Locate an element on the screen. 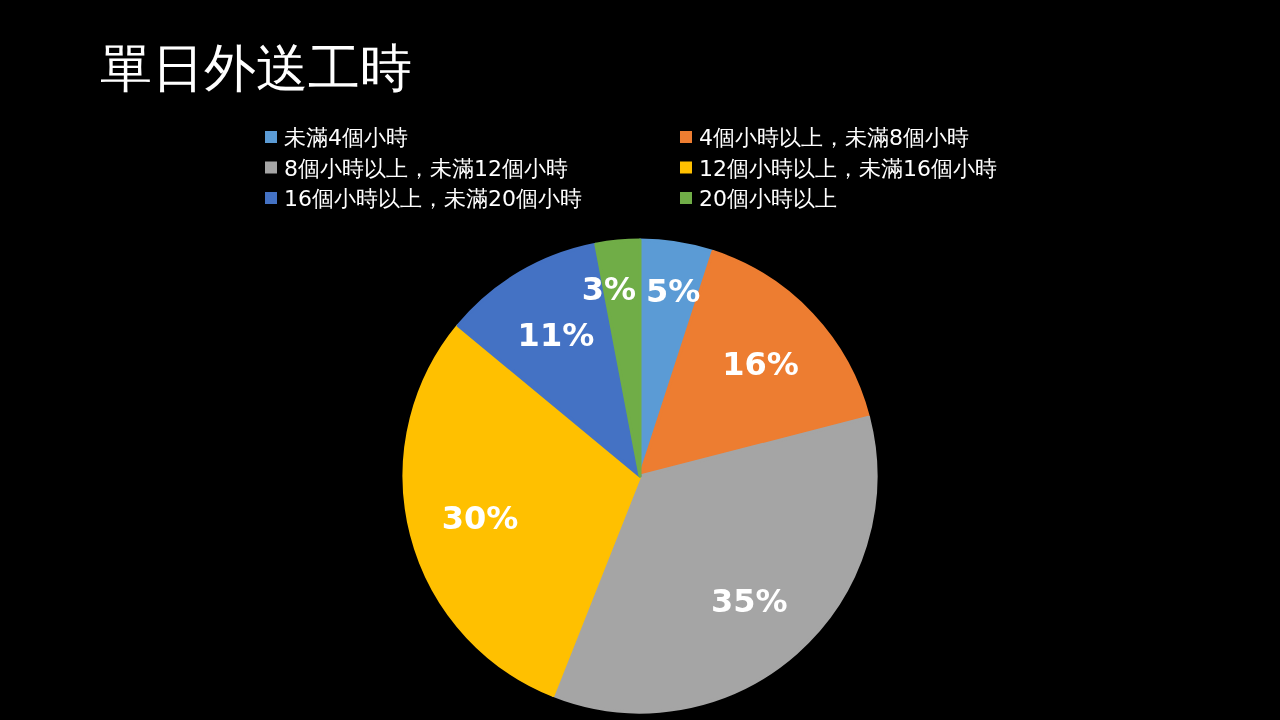  data-label: 35% is located at coordinates (749, 600).